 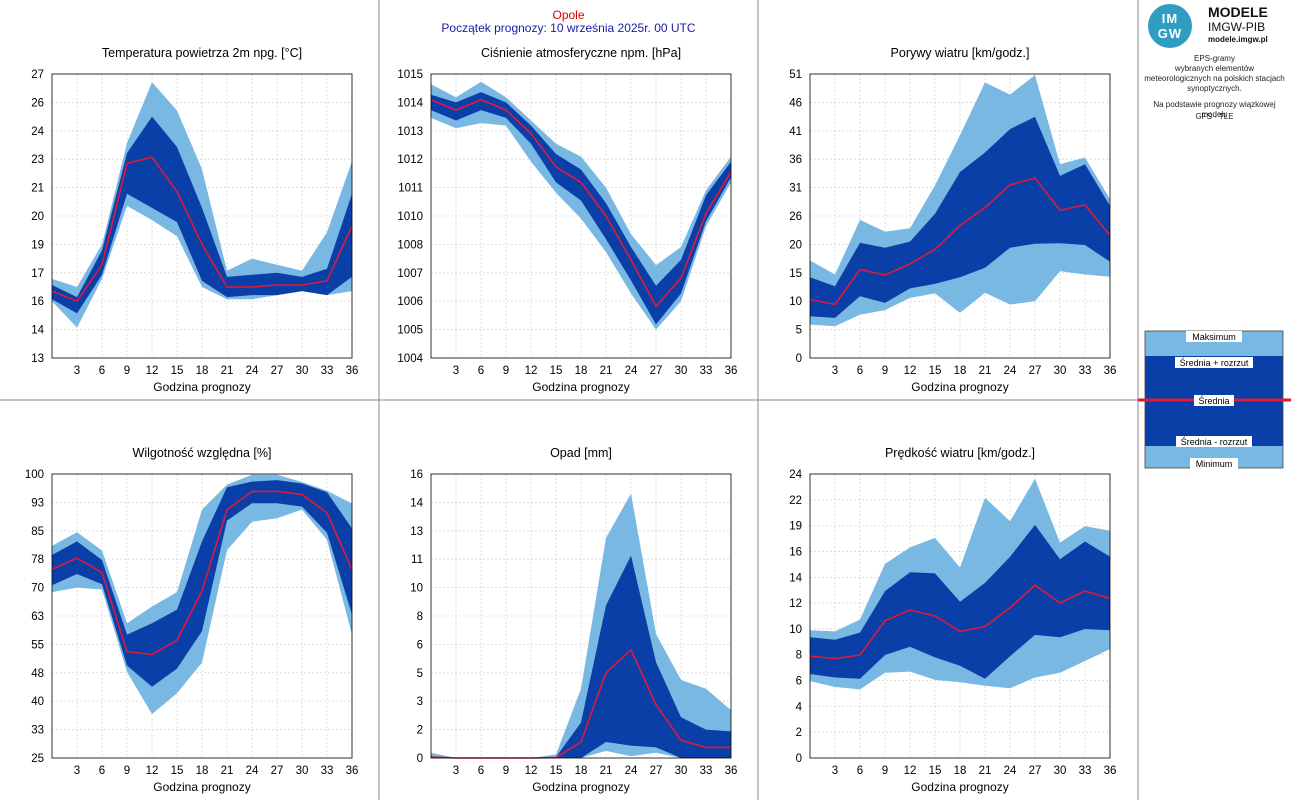 I want to click on y-tick-label: 12, so click(x=795, y=604).